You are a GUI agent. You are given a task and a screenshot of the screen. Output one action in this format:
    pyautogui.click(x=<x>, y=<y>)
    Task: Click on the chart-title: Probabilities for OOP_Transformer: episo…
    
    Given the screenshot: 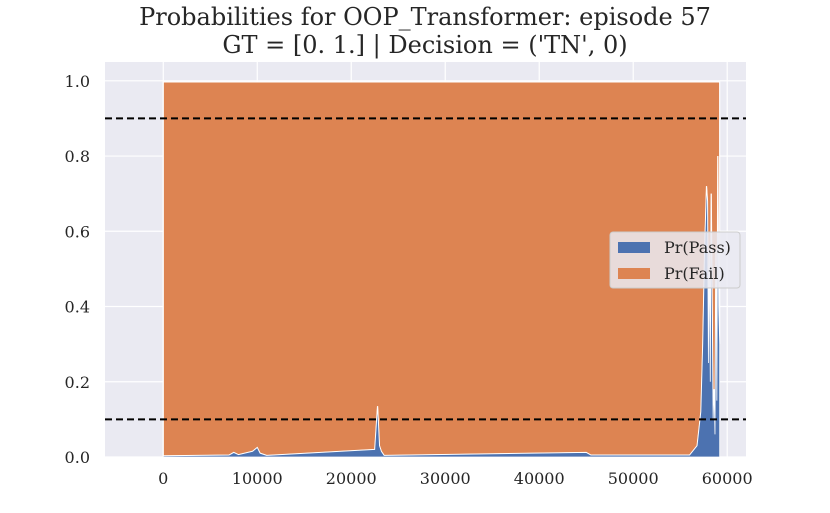 What is the action you would take?
    pyautogui.click(x=425, y=17)
    